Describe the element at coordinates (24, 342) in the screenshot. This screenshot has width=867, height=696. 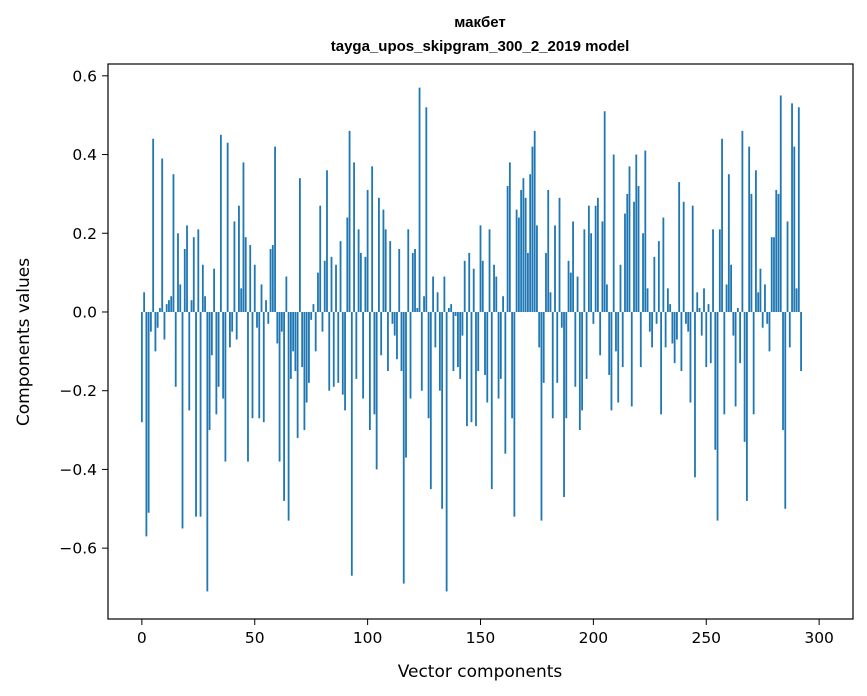
I see `y-axis-label: Components values` at that location.